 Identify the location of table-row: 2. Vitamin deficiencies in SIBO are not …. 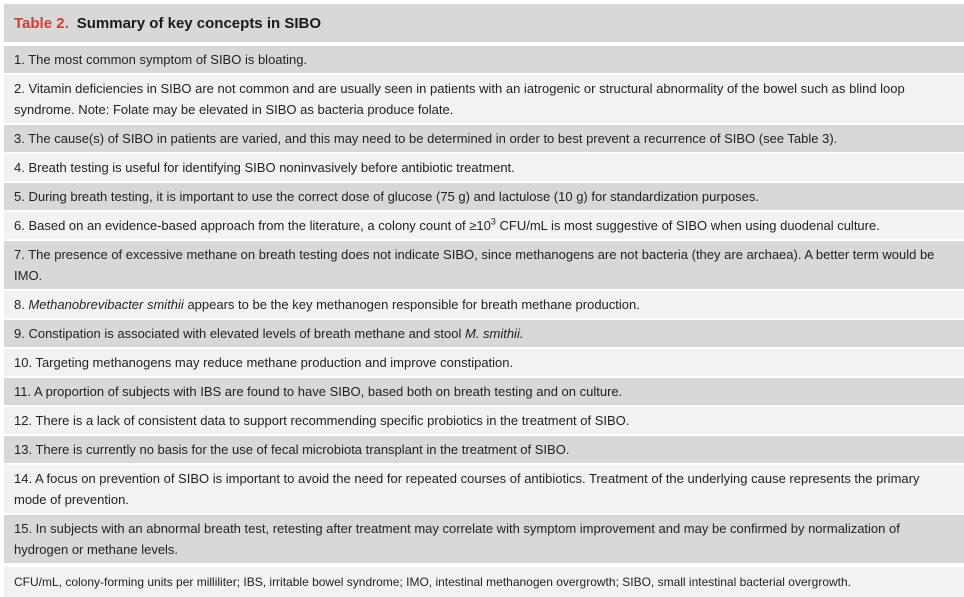
(484, 100).